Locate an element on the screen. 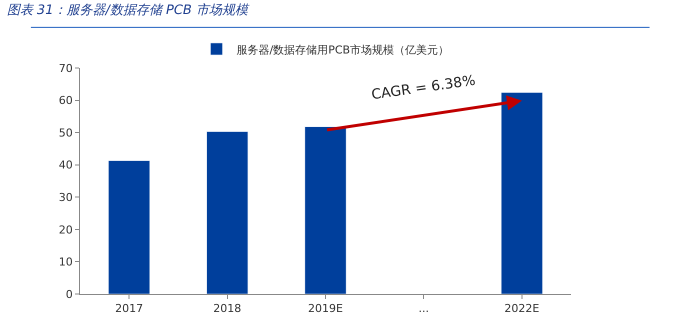 This screenshot has width=681, height=336. y-tick-label: 40 is located at coordinates (65, 165).